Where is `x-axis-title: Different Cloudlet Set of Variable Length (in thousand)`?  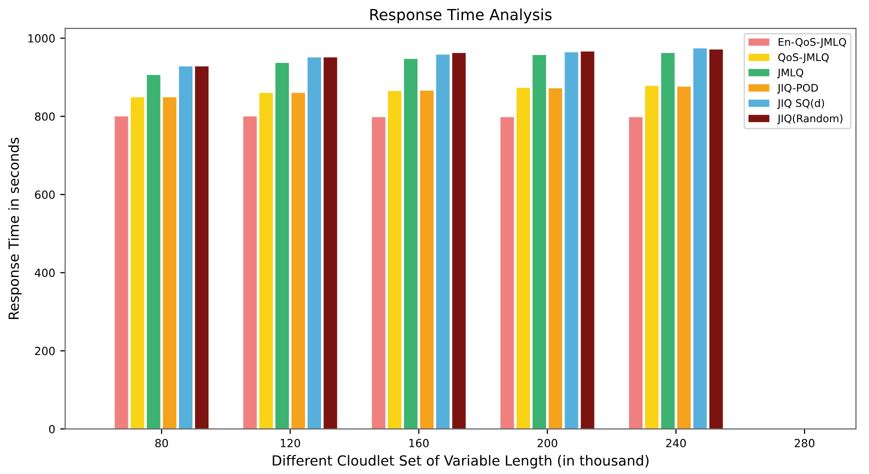
x-axis-title: Different Cloudlet Set of Variable Length (in thousand) is located at coordinates (460, 461).